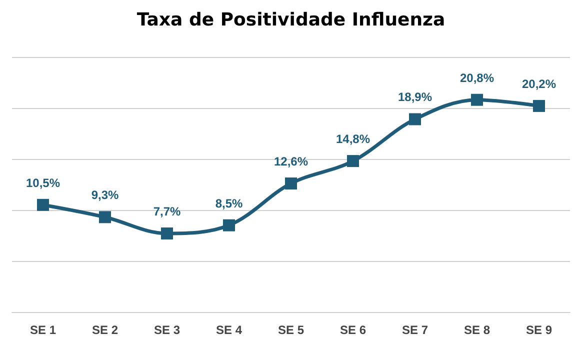  I want to click on x-tick-label: SE 8, so click(477, 330).